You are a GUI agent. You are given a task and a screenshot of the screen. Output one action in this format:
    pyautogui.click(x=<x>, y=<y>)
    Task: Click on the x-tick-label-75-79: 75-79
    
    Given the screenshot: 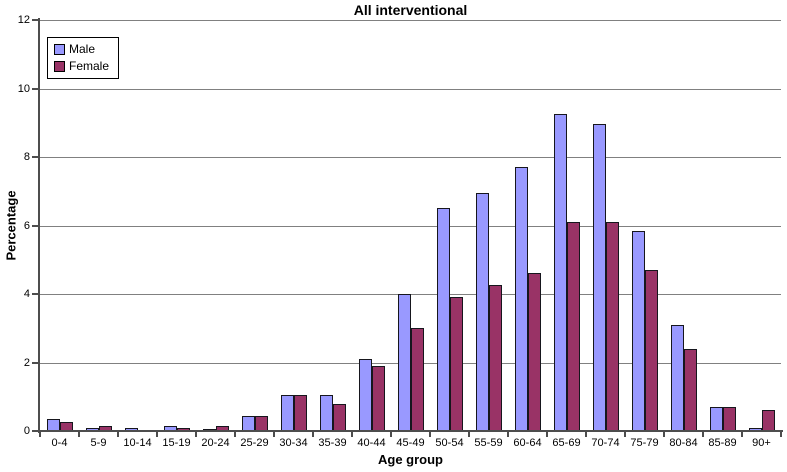 What is the action you would take?
    pyautogui.click(x=644, y=443)
    